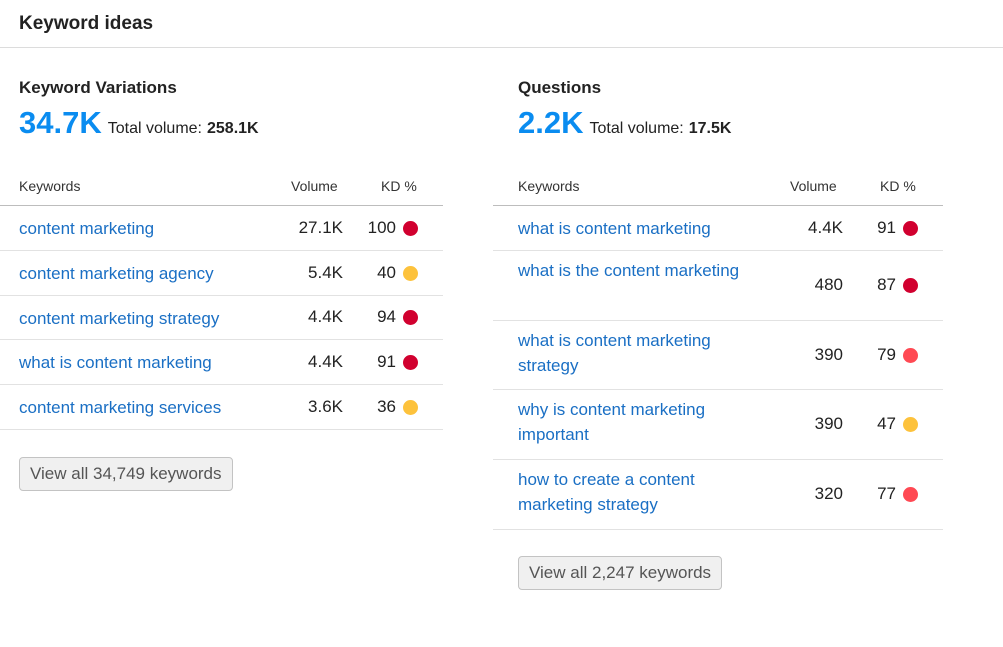 The width and height of the screenshot is (1003, 647). Describe the element at coordinates (710, 128) in the screenshot. I see `questions-total-volume: 17.5K` at that location.